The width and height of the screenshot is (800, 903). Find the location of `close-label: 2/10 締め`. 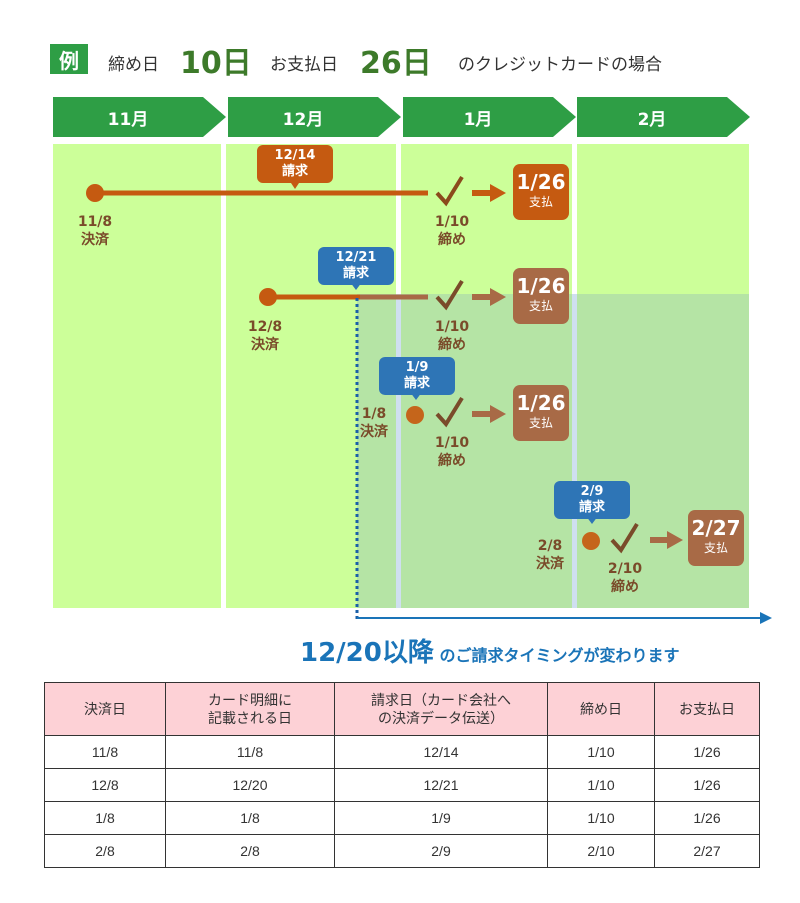

close-label: 2/10 締め is located at coordinates (625, 578).